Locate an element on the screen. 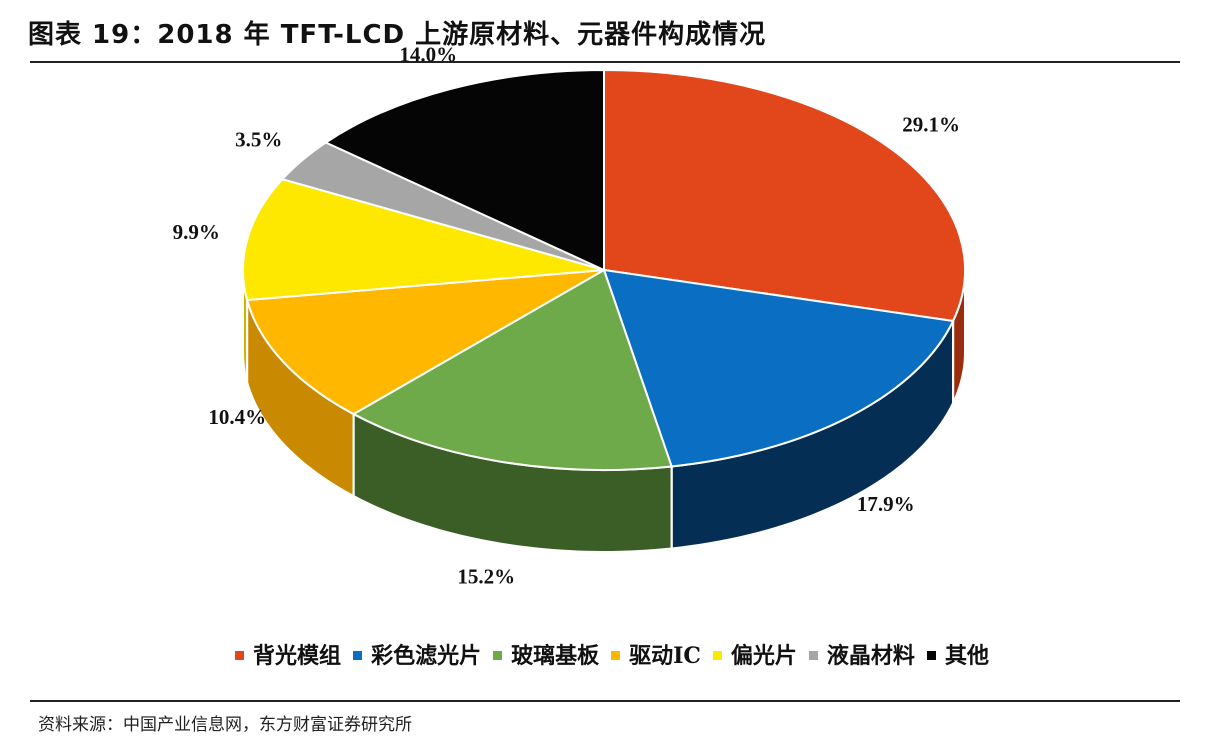 Image resolution: width=1224 pixels, height=742 pixels. legend-item: 玻璃基板 is located at coordinates (546, 654).